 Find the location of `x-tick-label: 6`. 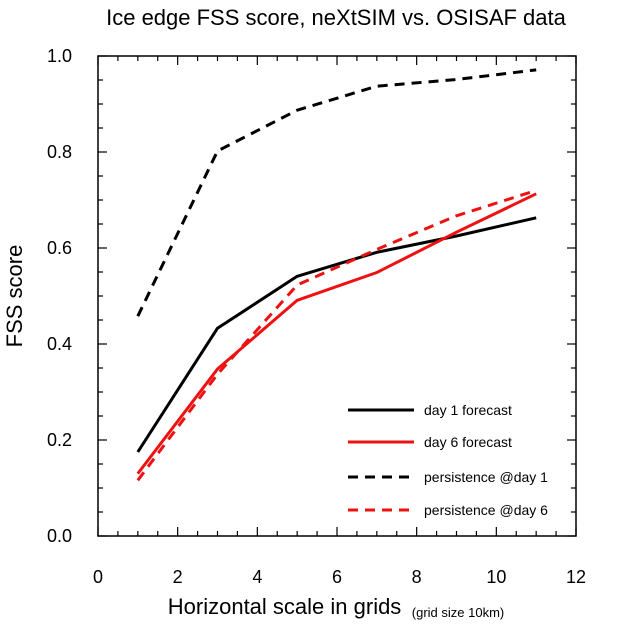

x-tick-label: 6 is located at coordinates (337, 577).